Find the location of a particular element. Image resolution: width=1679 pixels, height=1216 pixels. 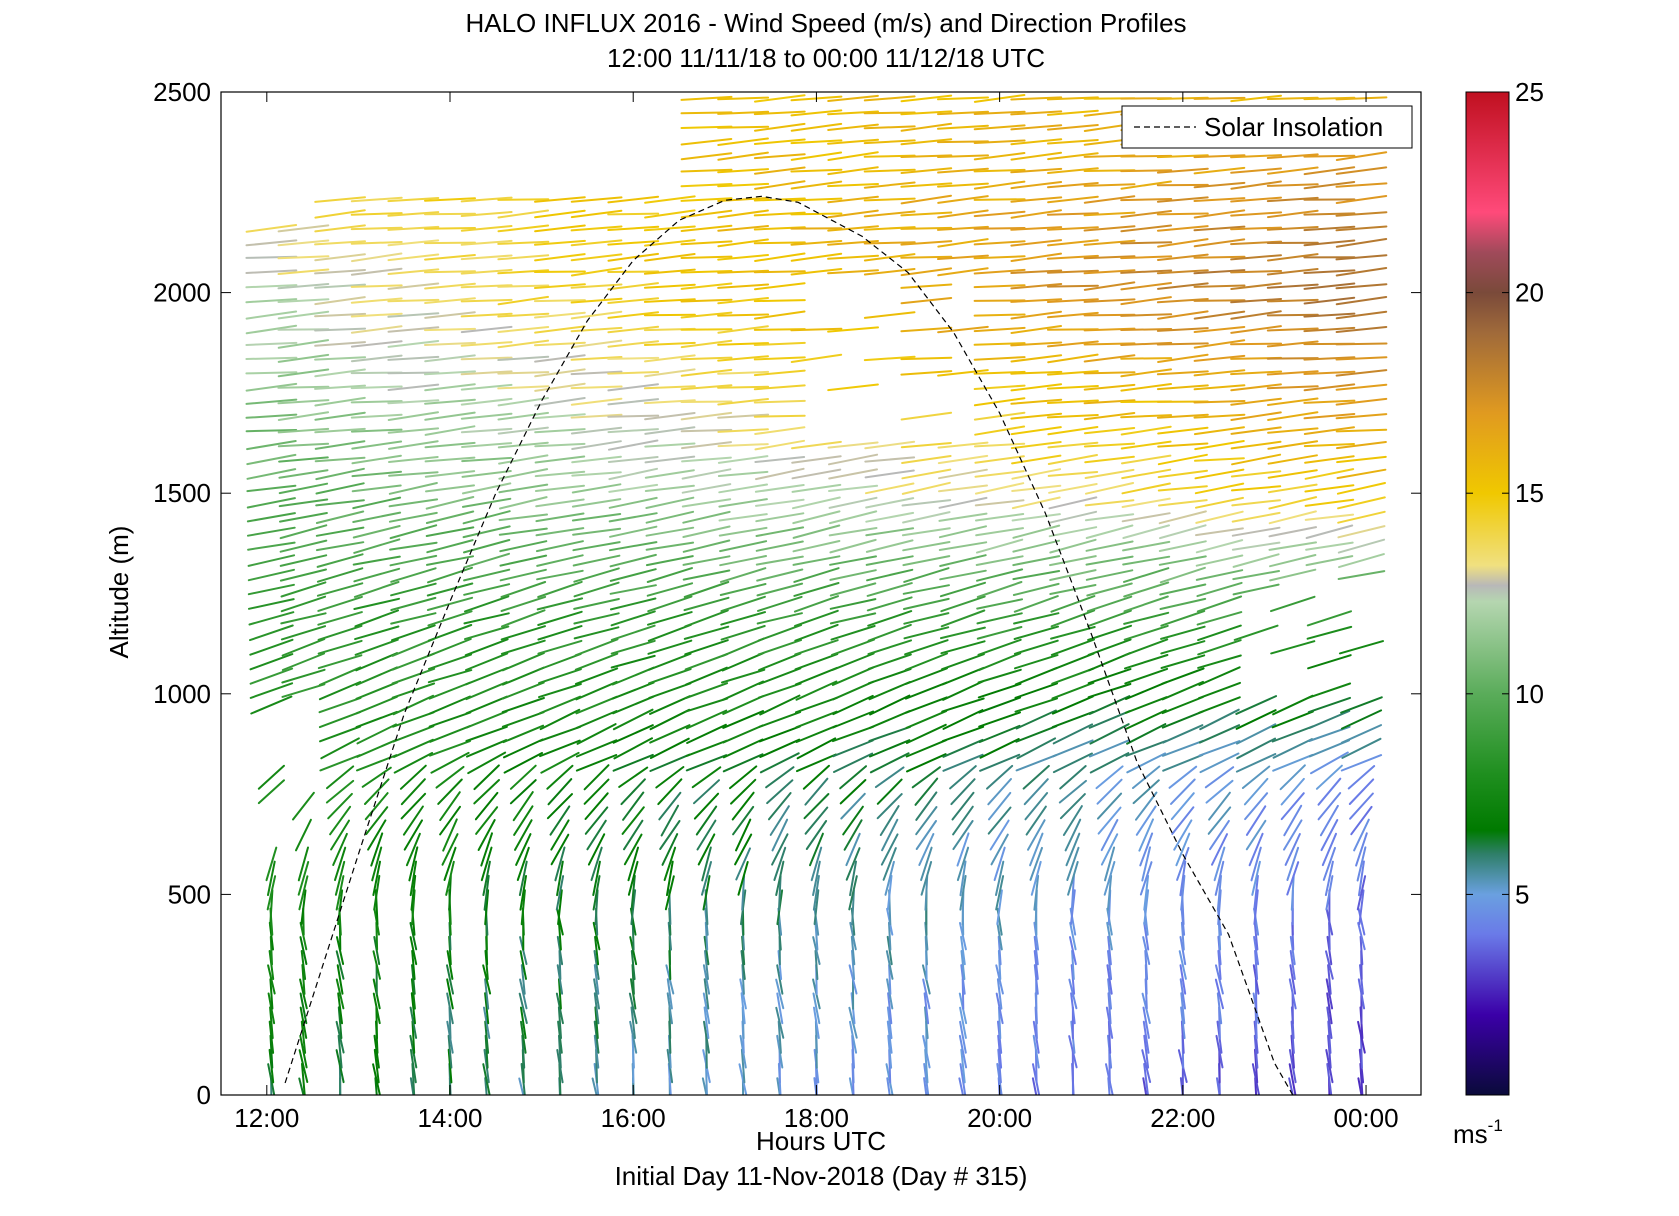

x-tick-label: 20:00 is located at coordinates (999, 1118).